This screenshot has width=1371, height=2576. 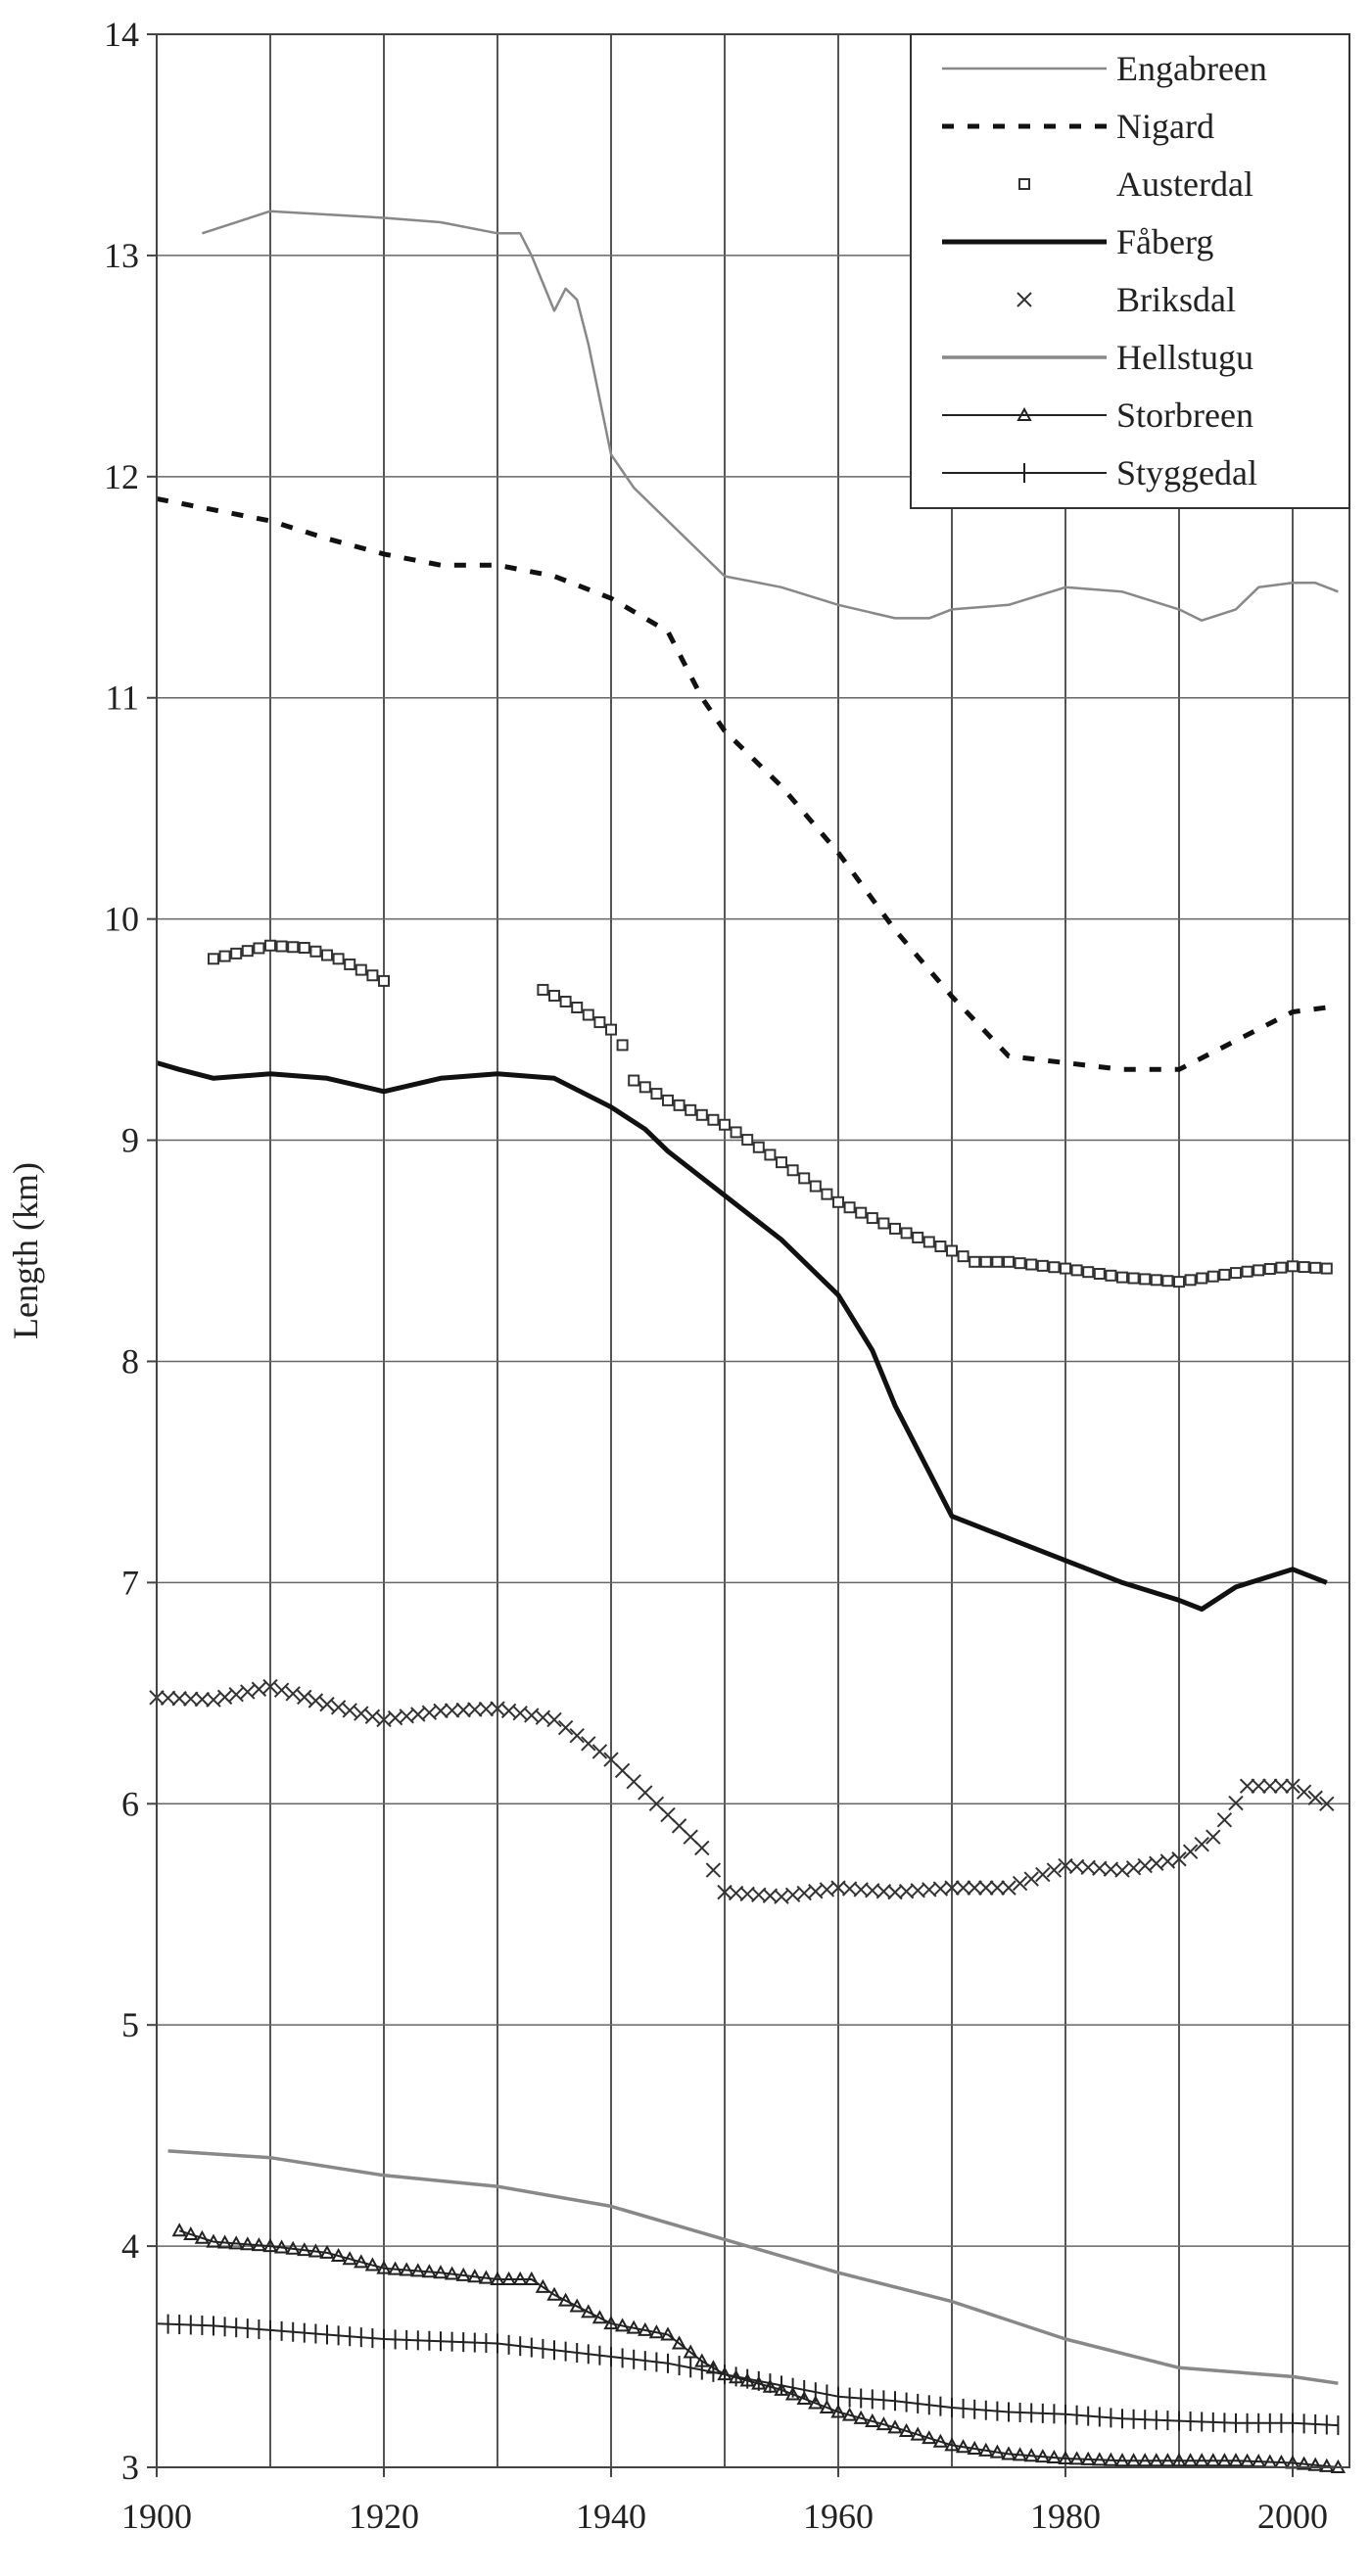 I want to click on legend-marker, so click(x=1024, y=184).